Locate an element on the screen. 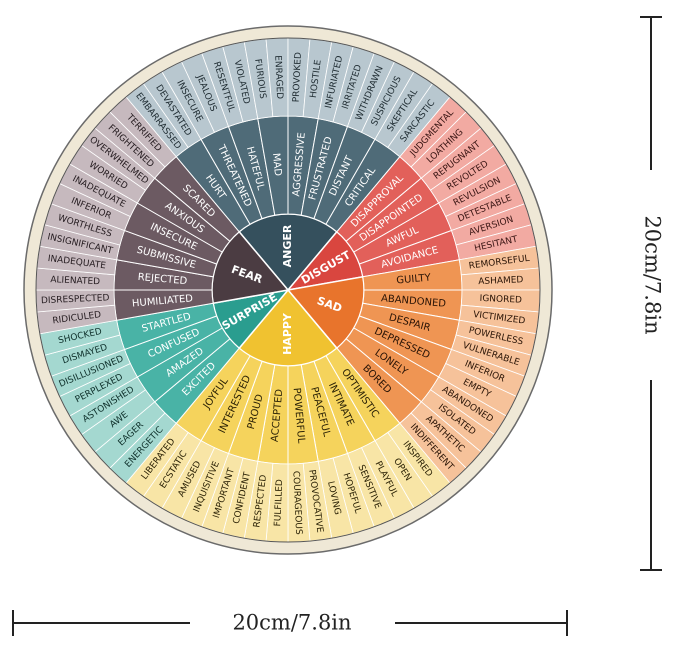  height-dimension: 20cm/7.8in is located at coordinates (652, 293).